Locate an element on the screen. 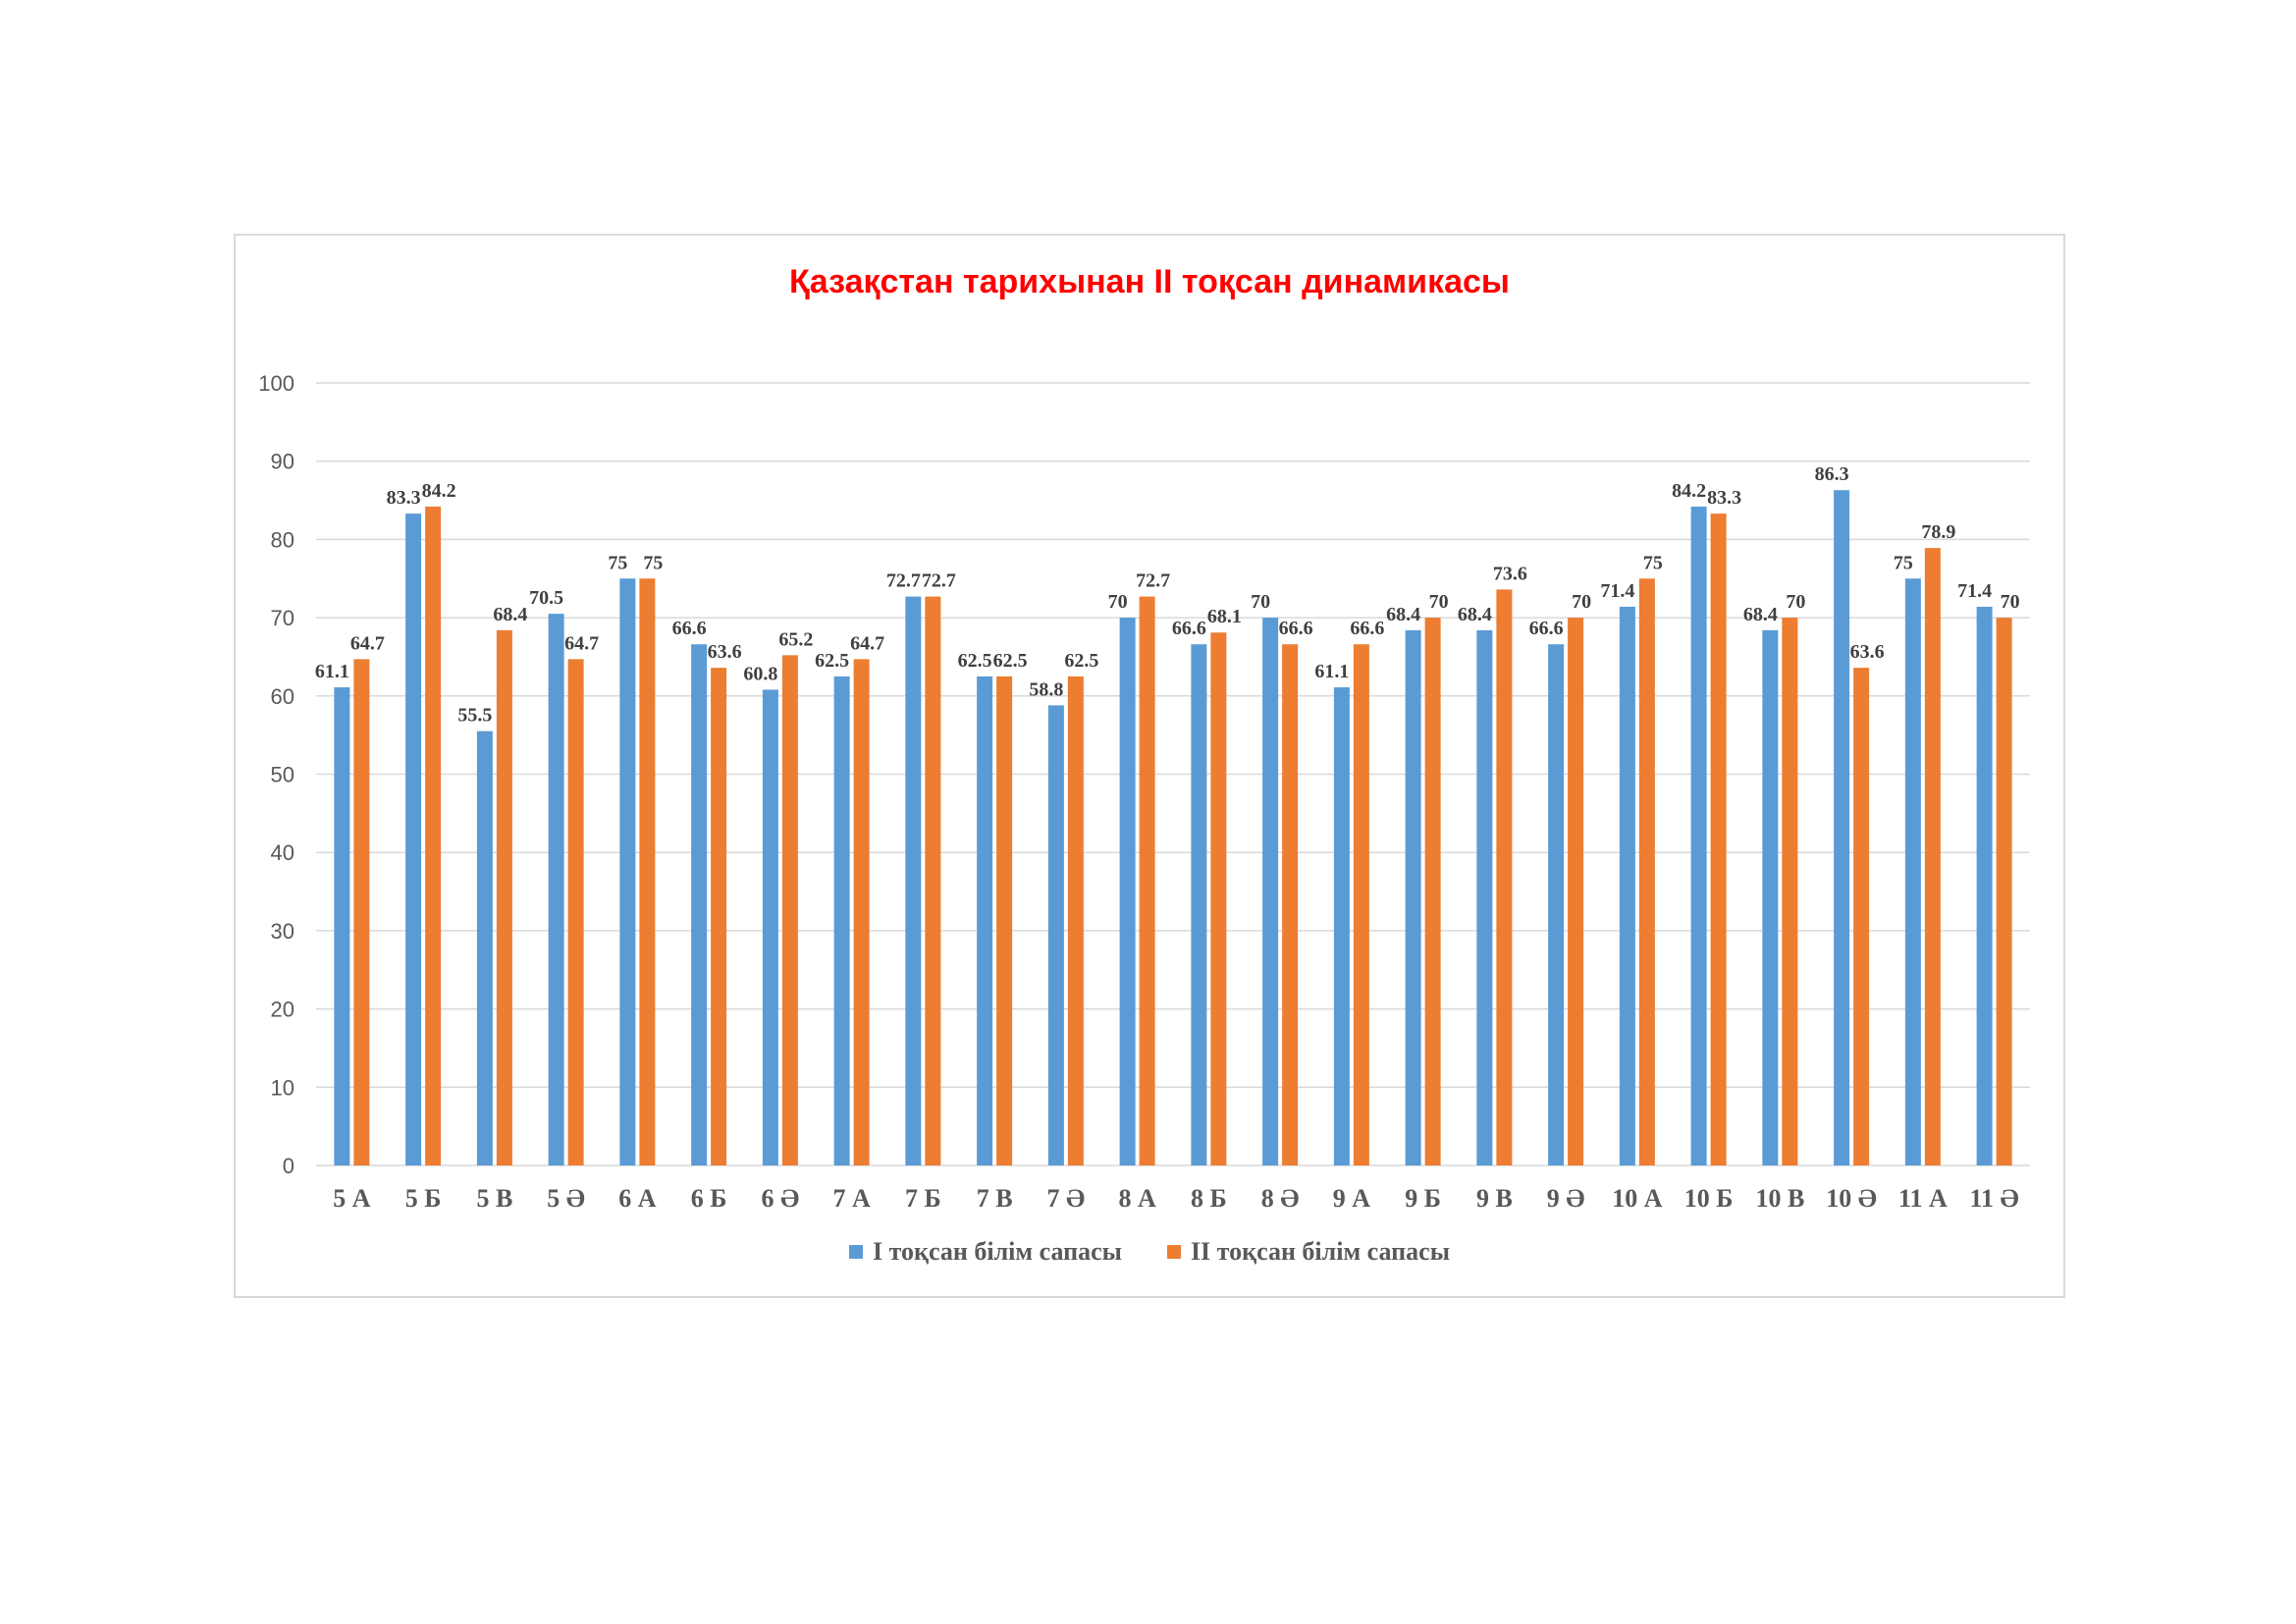  data-label-series-2: 65.2 is located at coordinates (795, 639).